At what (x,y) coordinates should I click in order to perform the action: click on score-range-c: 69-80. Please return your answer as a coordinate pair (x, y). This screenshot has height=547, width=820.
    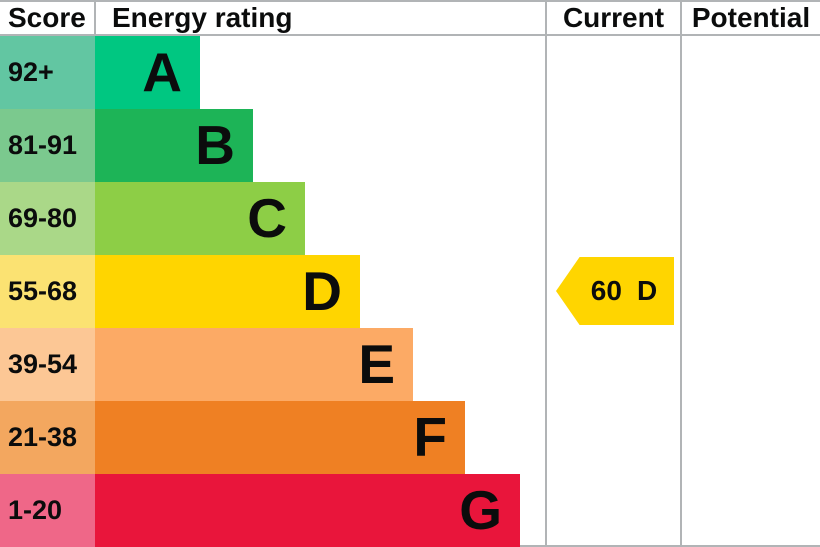
    Looking at the image, I should click on (47, 218).